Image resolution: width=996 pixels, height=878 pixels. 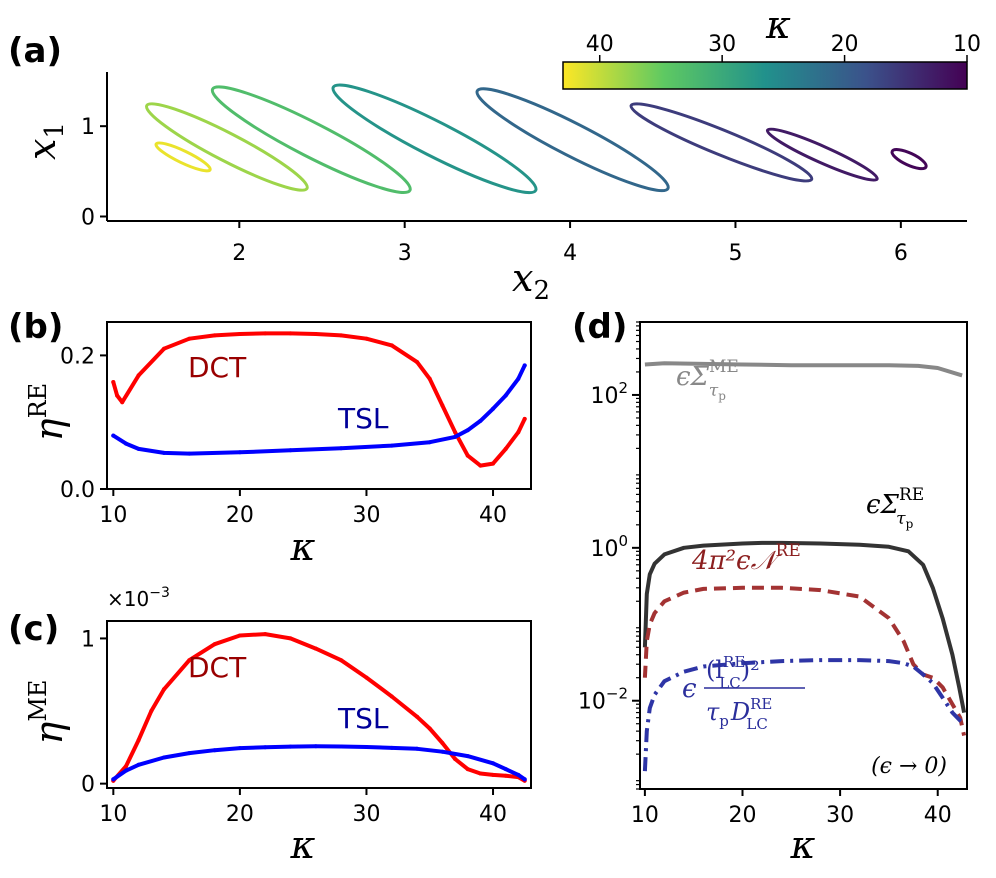 I want to click on panel-a-xtick-label: 5, so click(x=735, y=253).